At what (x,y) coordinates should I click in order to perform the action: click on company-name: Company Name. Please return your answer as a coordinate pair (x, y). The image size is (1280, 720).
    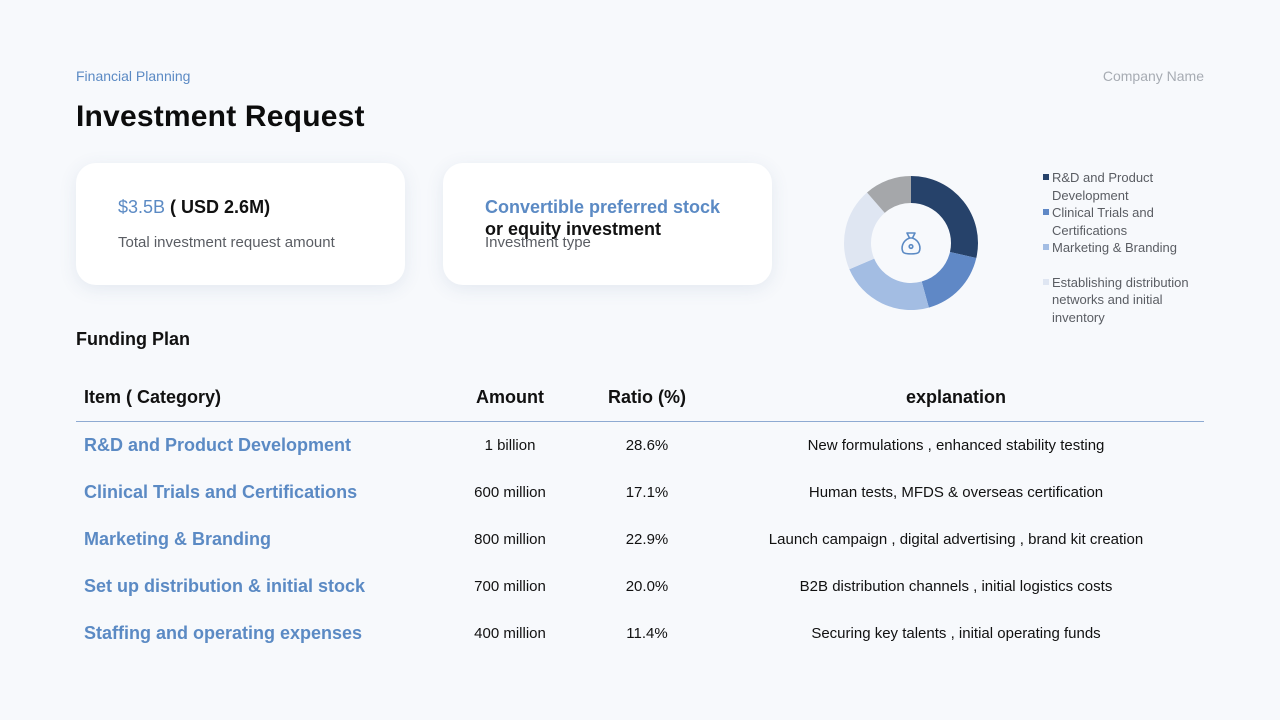
    Looking at the image, I should click on (1153, 76).